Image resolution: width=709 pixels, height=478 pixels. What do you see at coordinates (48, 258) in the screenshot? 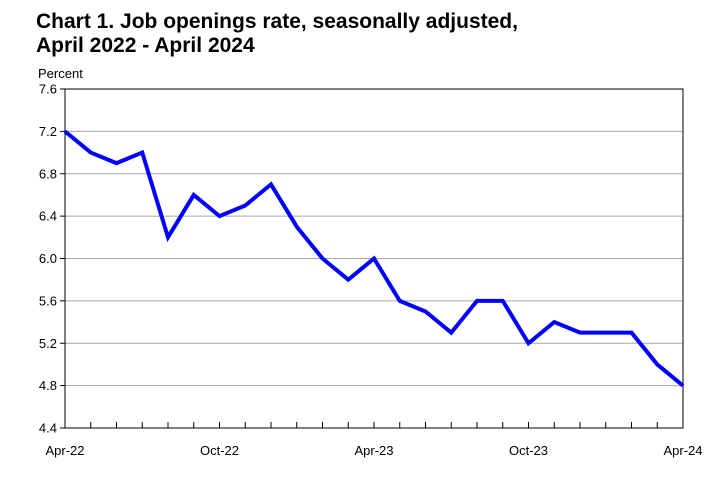
I see `y-tick-label: 6.0` at bounding box center [48, 258].